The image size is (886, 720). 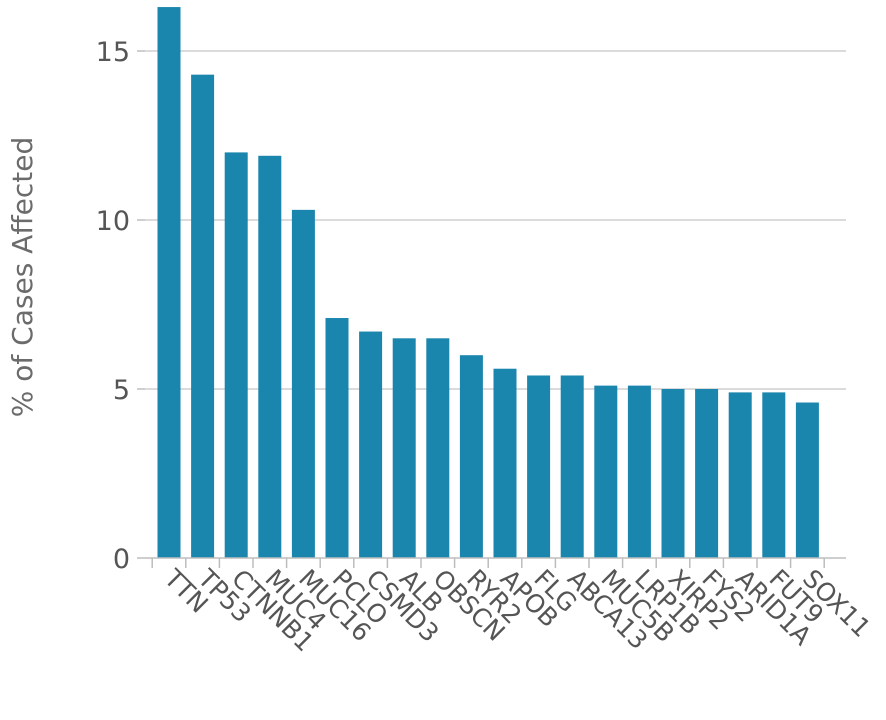 What do you see at coordinates (639, 471) in the screenshot?
I see `bar-lrp1b` at bounding box center [639, 471].